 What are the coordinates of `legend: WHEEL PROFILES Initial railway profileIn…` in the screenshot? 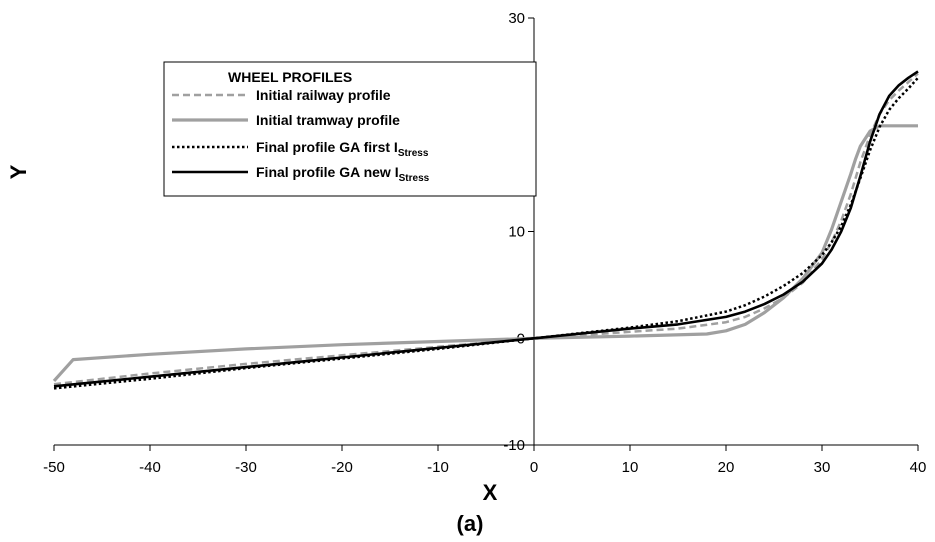 It's located at (350, 129).